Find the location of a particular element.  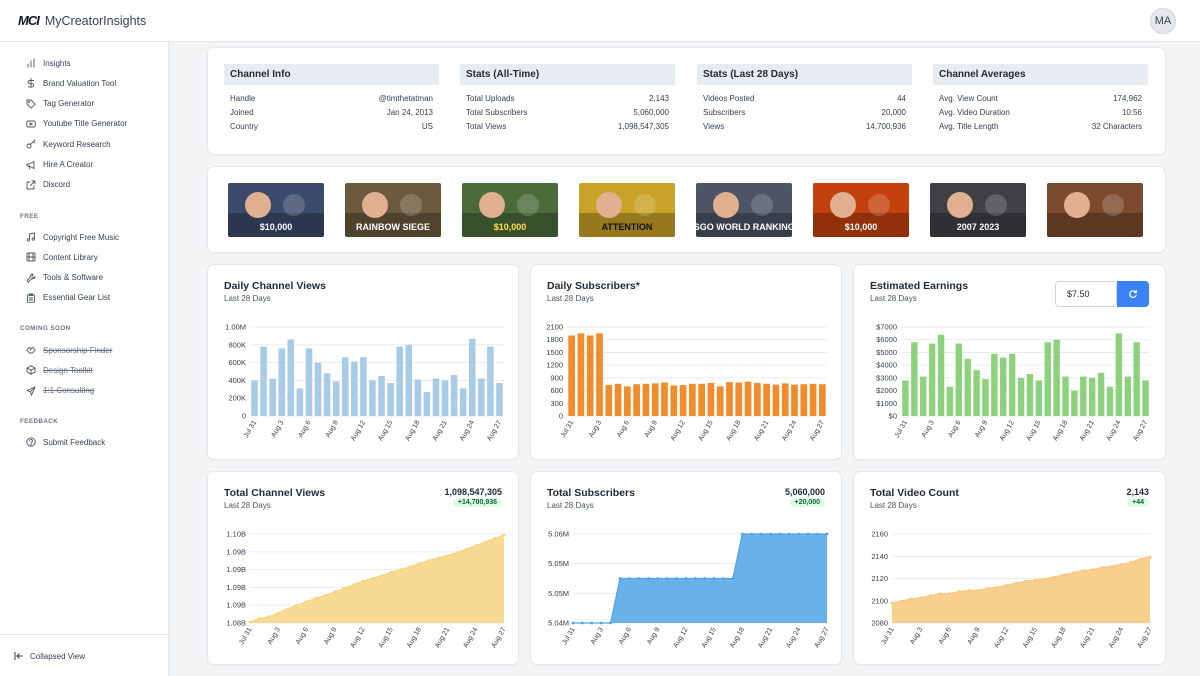

avatar: MA is located at coordinates (1163, 21).